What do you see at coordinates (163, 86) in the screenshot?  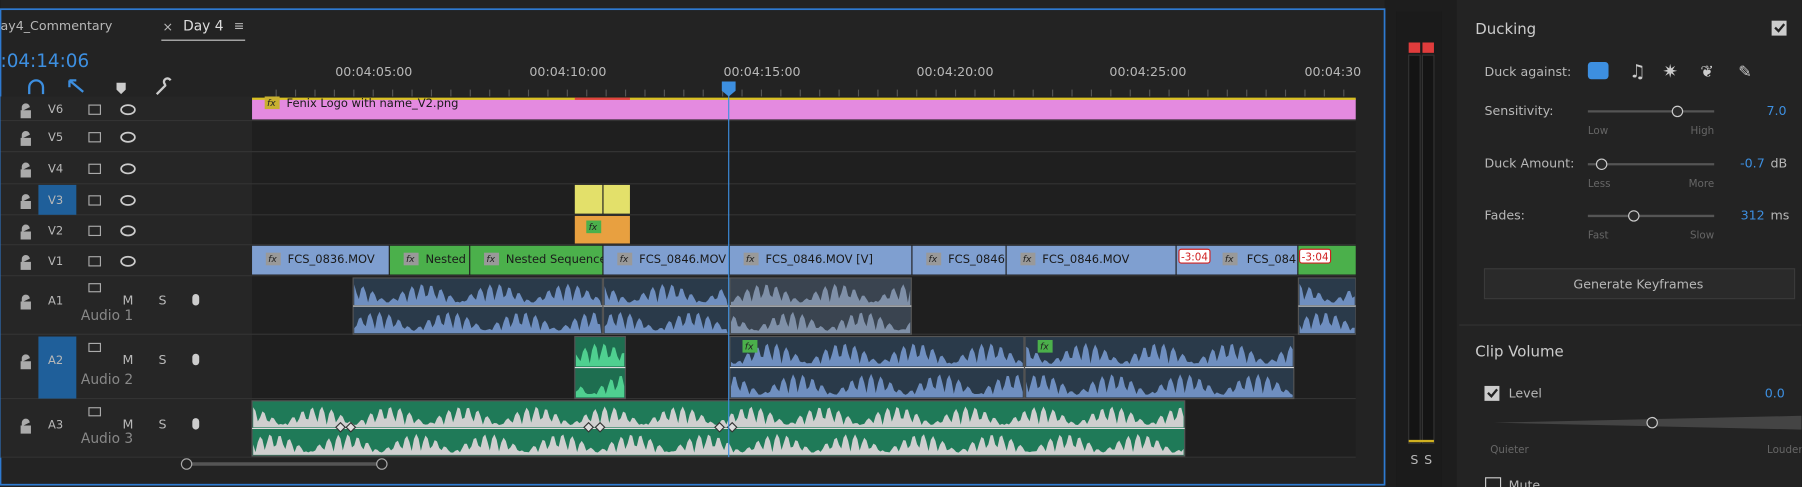 I see `wrench-icon` at bounding box center [163, 86].